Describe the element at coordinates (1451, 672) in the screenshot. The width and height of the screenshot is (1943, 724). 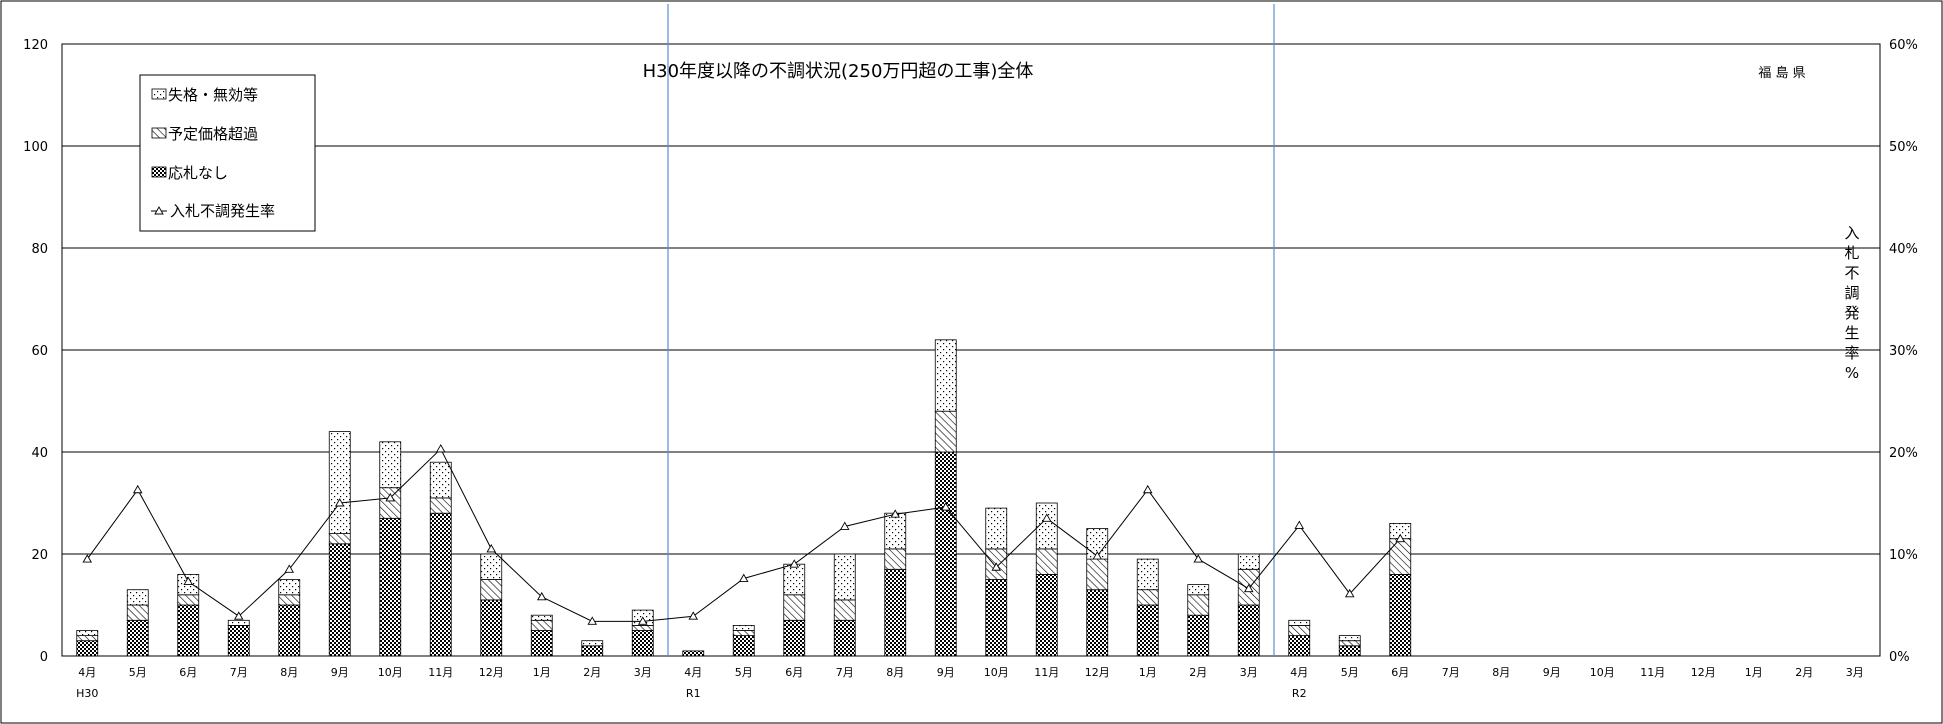
I see `x-tick-label: 7月` at that location.